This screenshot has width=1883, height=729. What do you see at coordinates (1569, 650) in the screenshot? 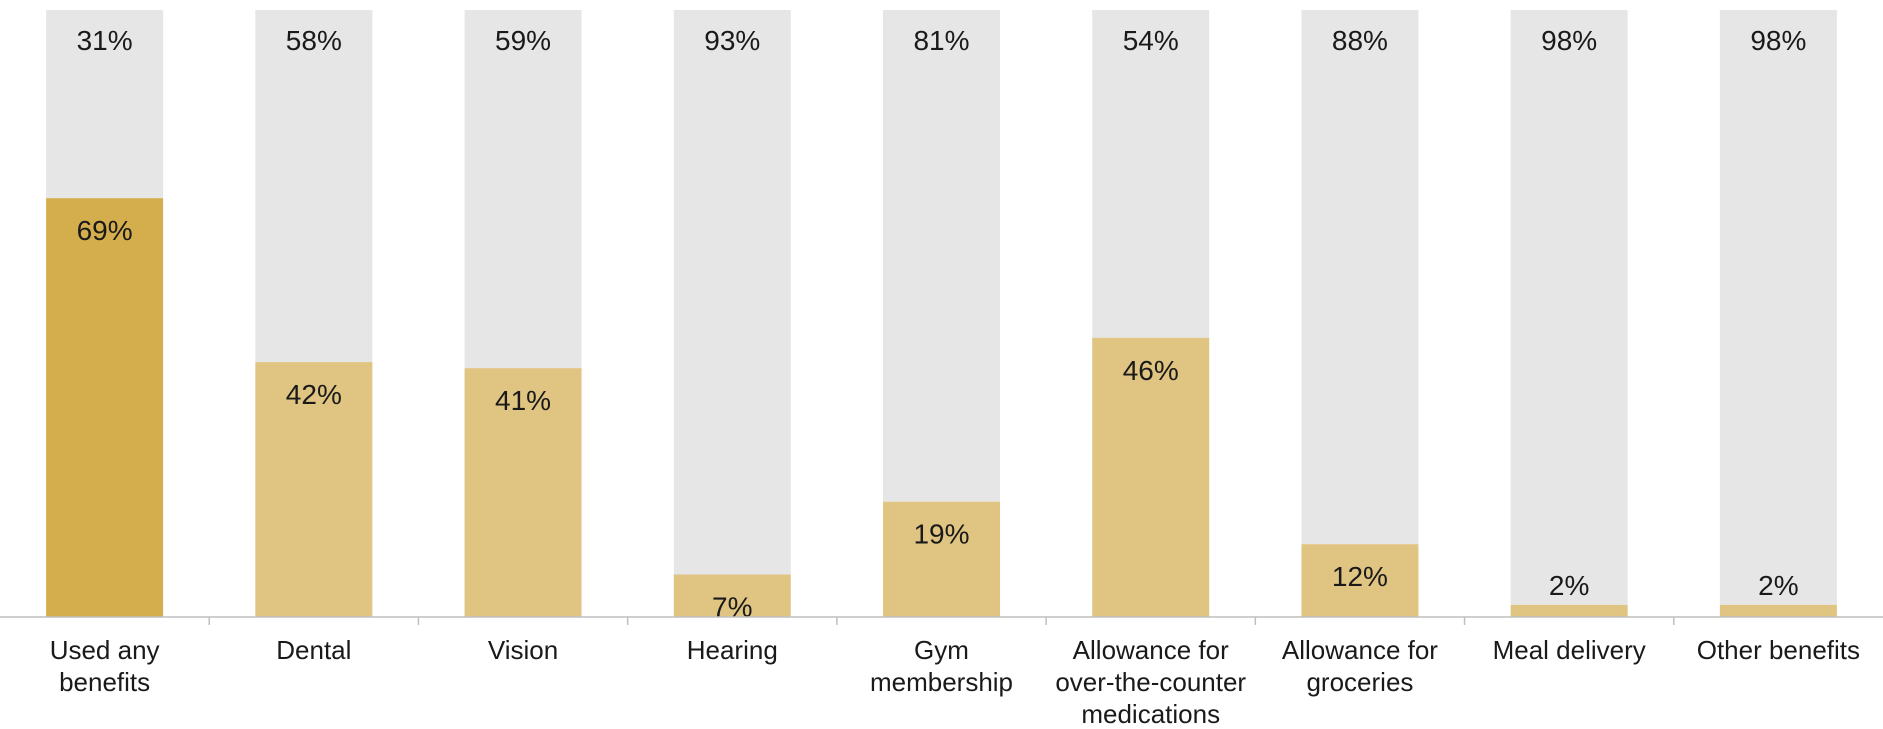
I see `category-label: Meal delivery` at bounding box center [1569, 650].